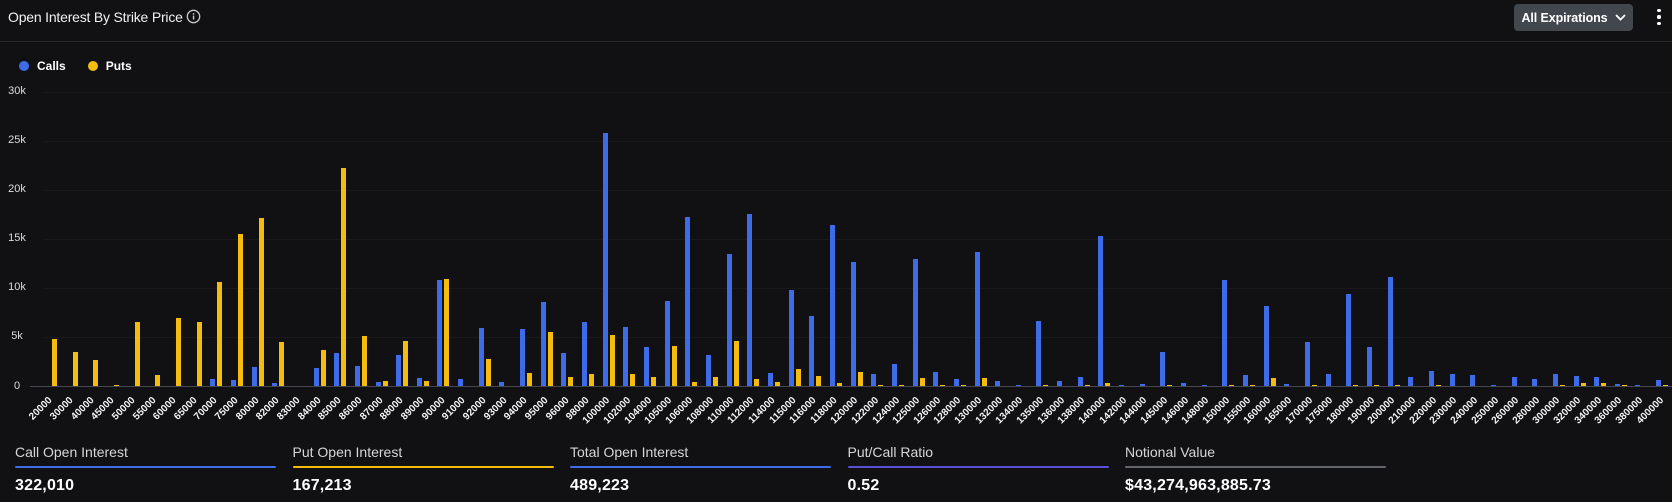  Describe the element at coordinates (109, 66) in the screenshot. I see `legend-item-puts: Puts` at that location.